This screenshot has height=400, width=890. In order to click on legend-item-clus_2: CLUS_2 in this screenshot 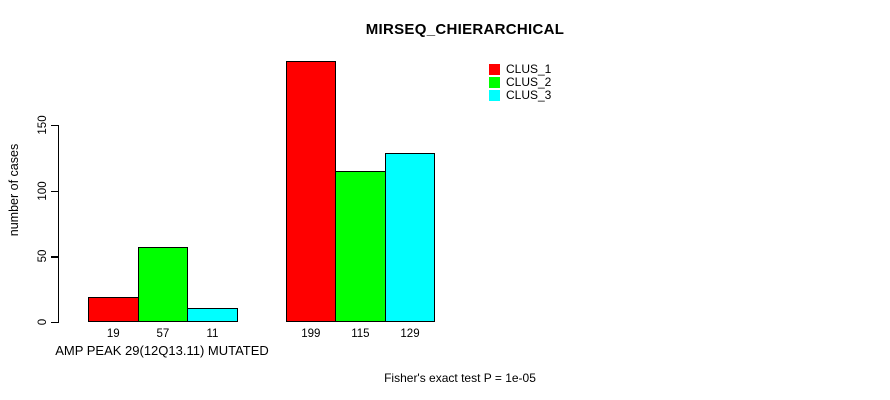, I will do `click(520, 82)`.